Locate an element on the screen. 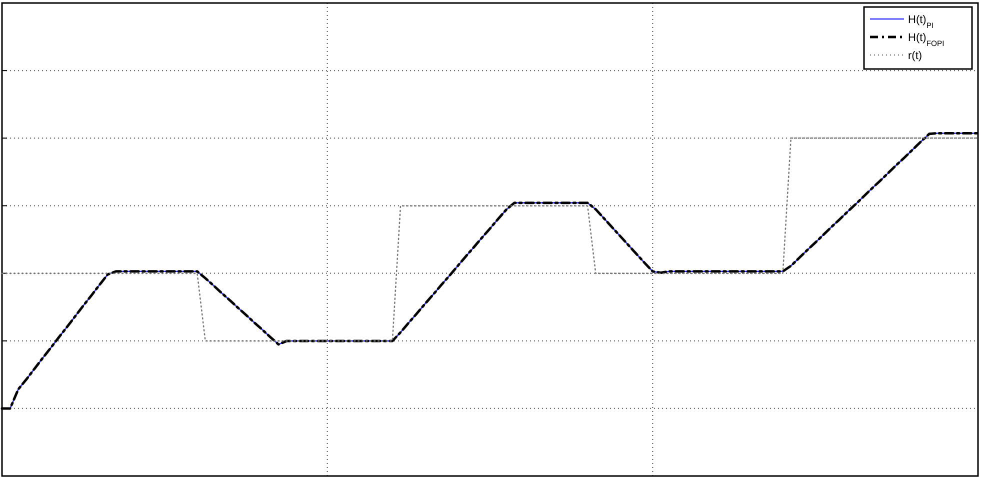  legend-label: H(t)$_{PI}$ is located at coordinates (921, 22).